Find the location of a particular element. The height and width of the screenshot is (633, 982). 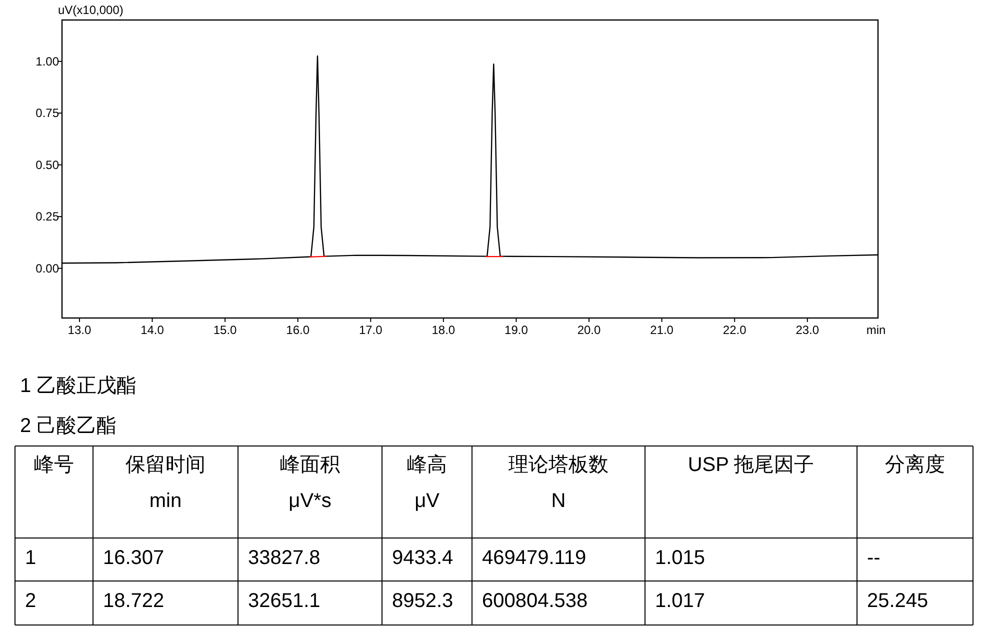

y-tick-label: 1.00 is located at coordinates (48, 61).